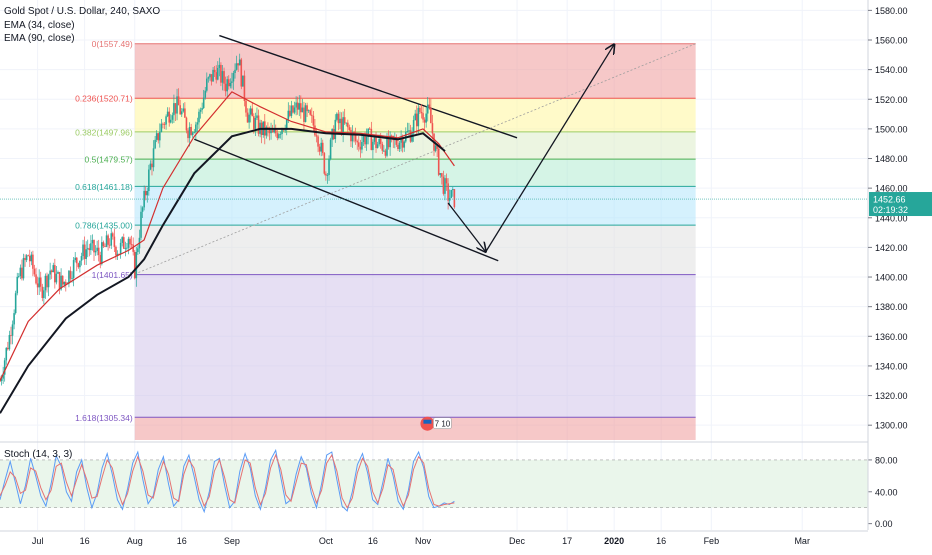 This screenshot has height=555, width=932. I want to click on stoch-tick-label: 80.00, so click(886, 460).